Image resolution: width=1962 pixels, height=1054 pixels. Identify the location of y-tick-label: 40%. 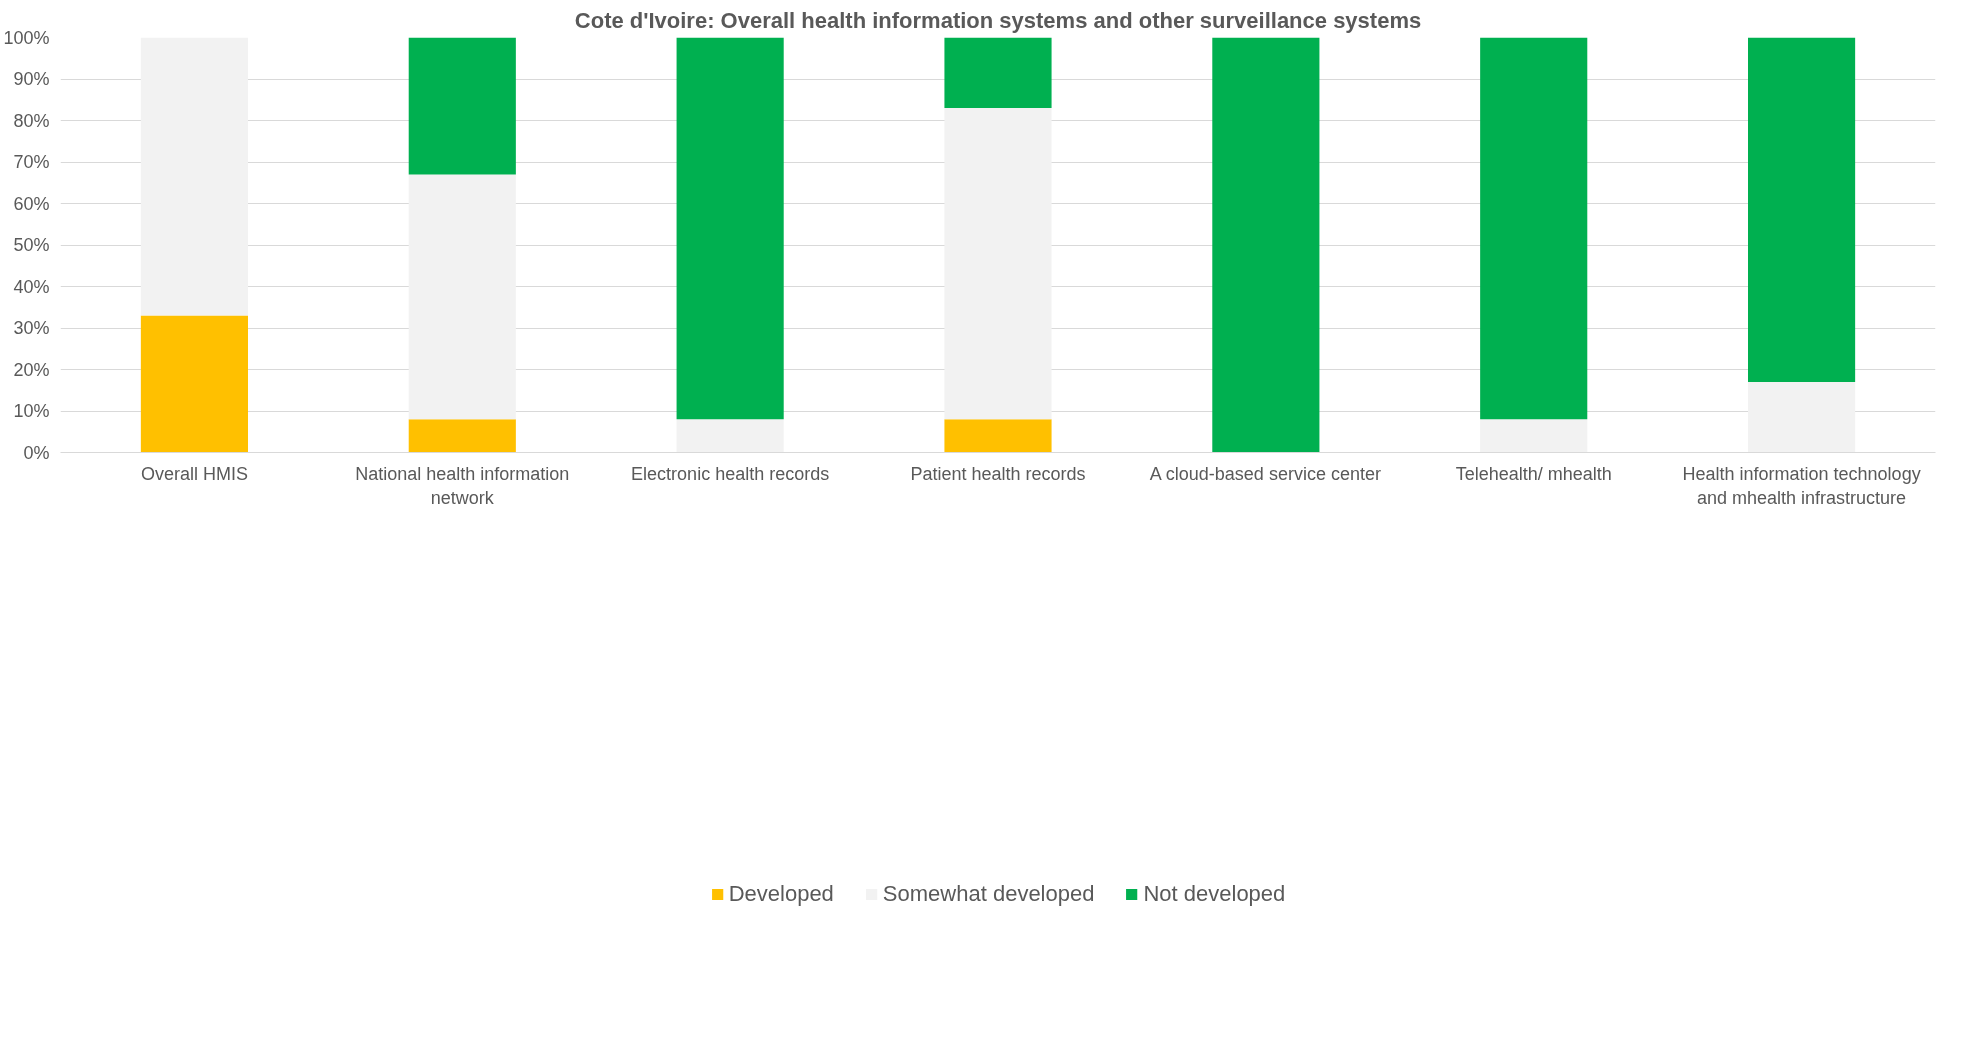
(31, 286).